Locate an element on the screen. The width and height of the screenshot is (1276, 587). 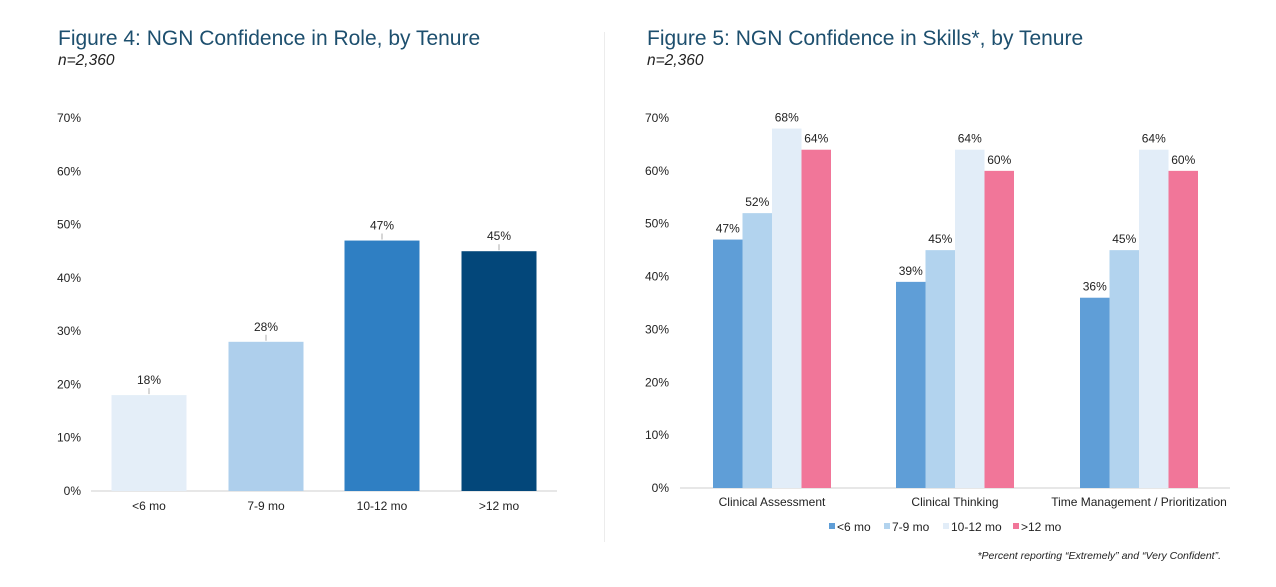
fig5-data-label: 47% is located at coordinates (728, 229).